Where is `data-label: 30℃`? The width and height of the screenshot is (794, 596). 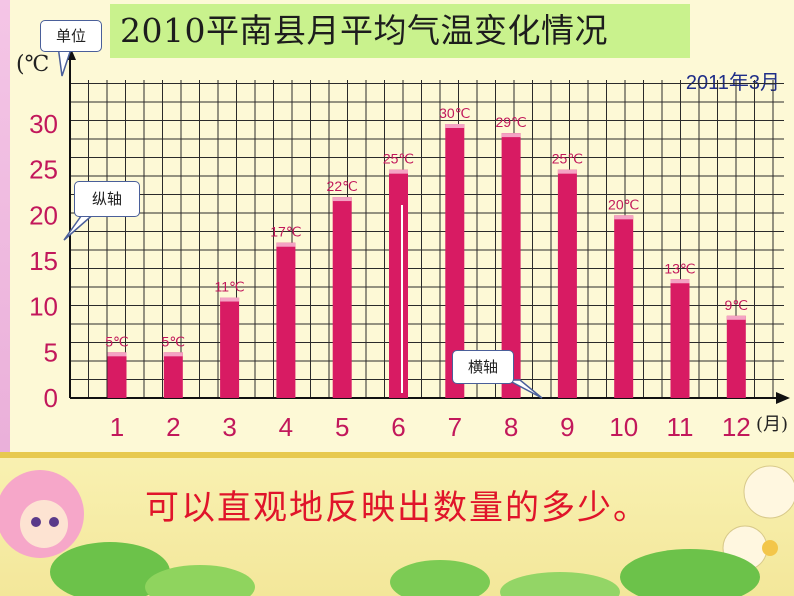
data-label: 30℃ is located at coordinates (454, 113).